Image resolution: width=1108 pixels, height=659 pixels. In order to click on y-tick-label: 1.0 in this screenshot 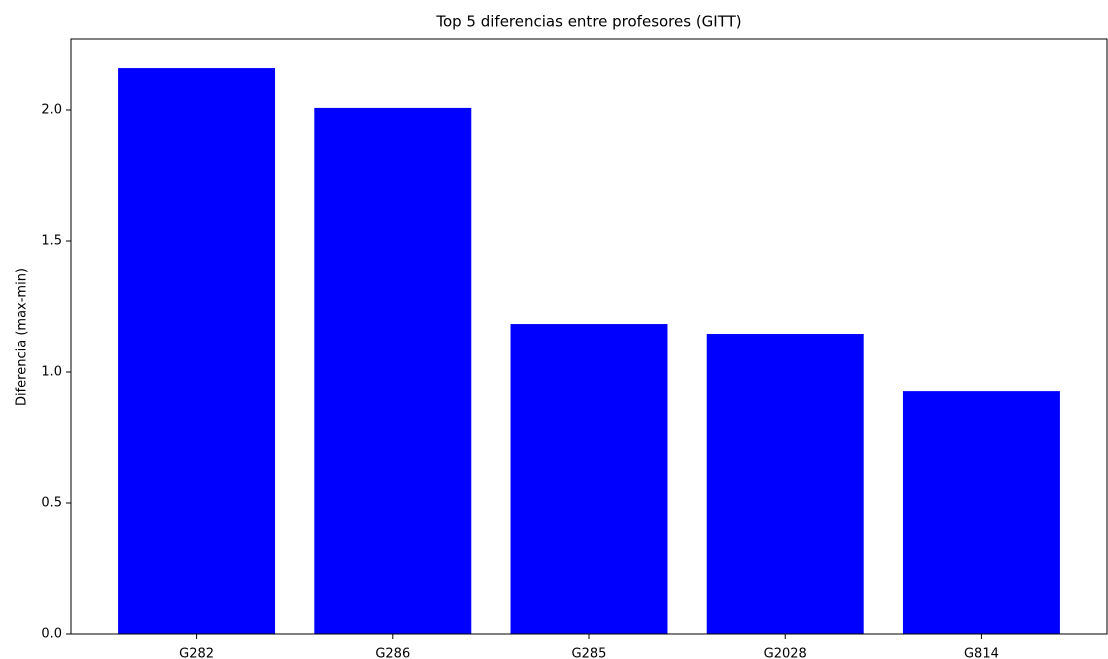, I will do `click(51, 372)`.